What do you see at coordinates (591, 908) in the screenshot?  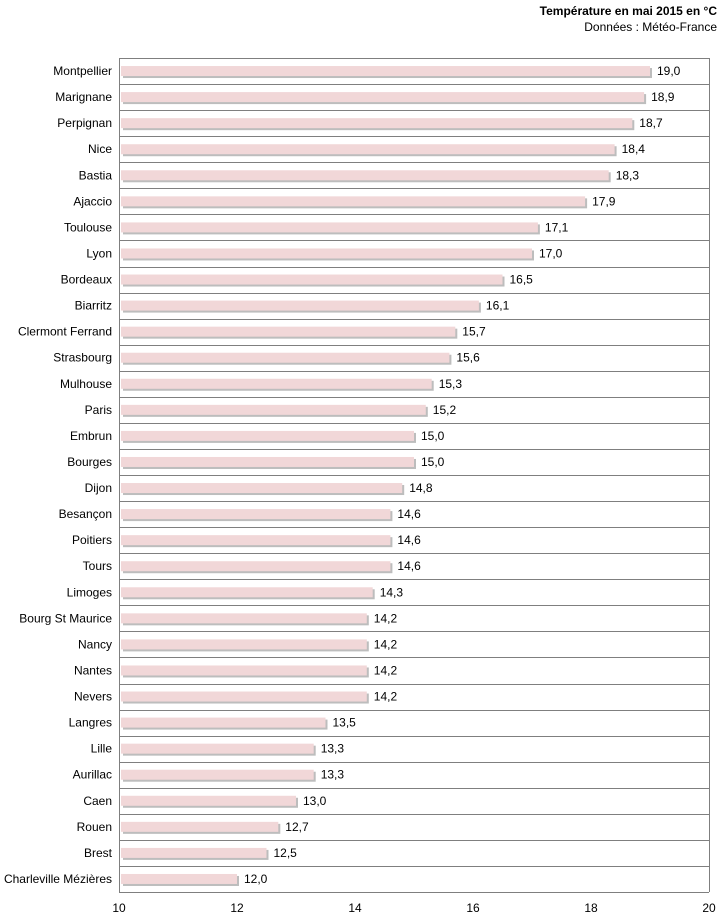 I see `x-tick-label: 18` at bounding box center [591, 908].